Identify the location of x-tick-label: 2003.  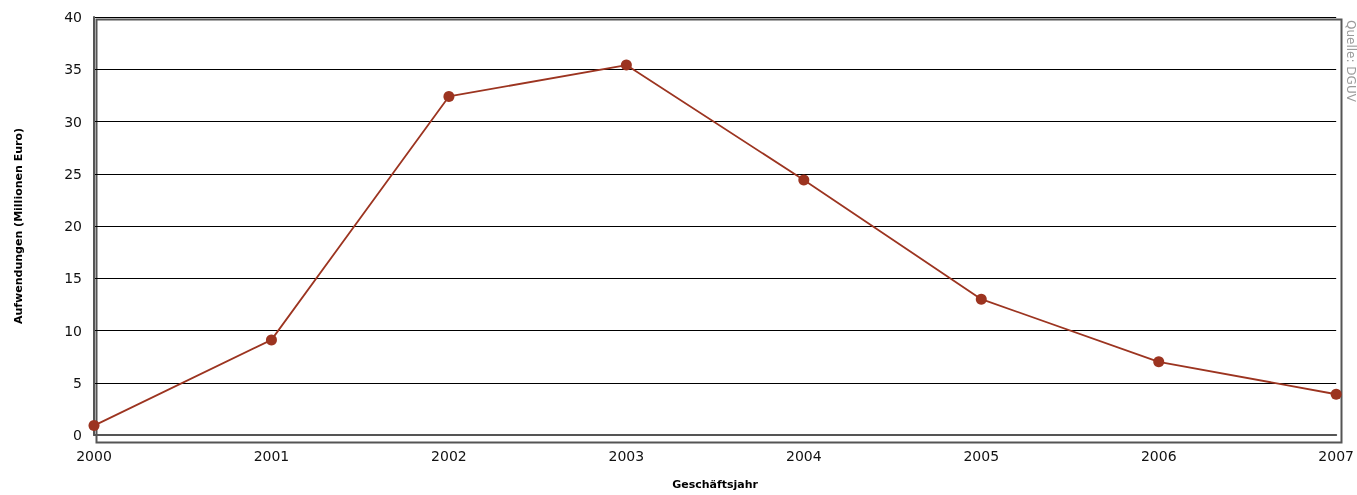
(626, 456).